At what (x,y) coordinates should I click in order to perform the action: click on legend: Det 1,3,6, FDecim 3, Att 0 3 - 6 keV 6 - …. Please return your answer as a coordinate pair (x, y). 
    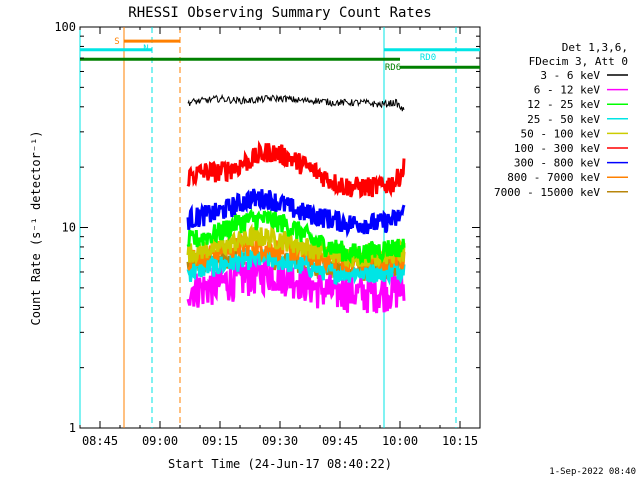
    Looking at the image, I should click on (561, 120).